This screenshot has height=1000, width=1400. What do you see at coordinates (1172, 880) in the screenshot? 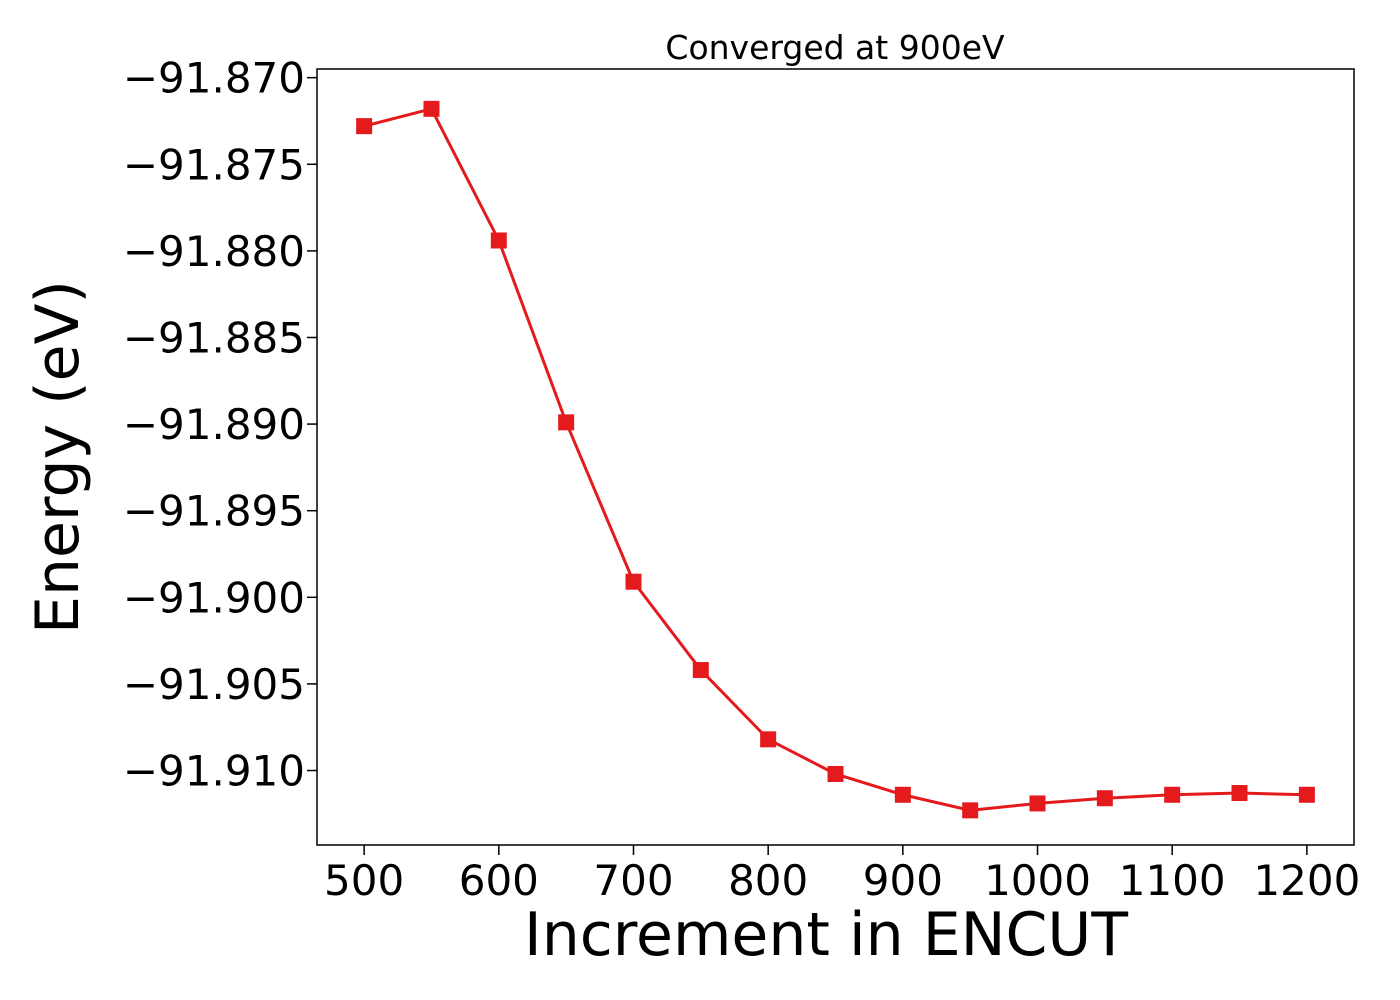
I see `x-tick-label: 1100` at bounding box center [1172, 880].